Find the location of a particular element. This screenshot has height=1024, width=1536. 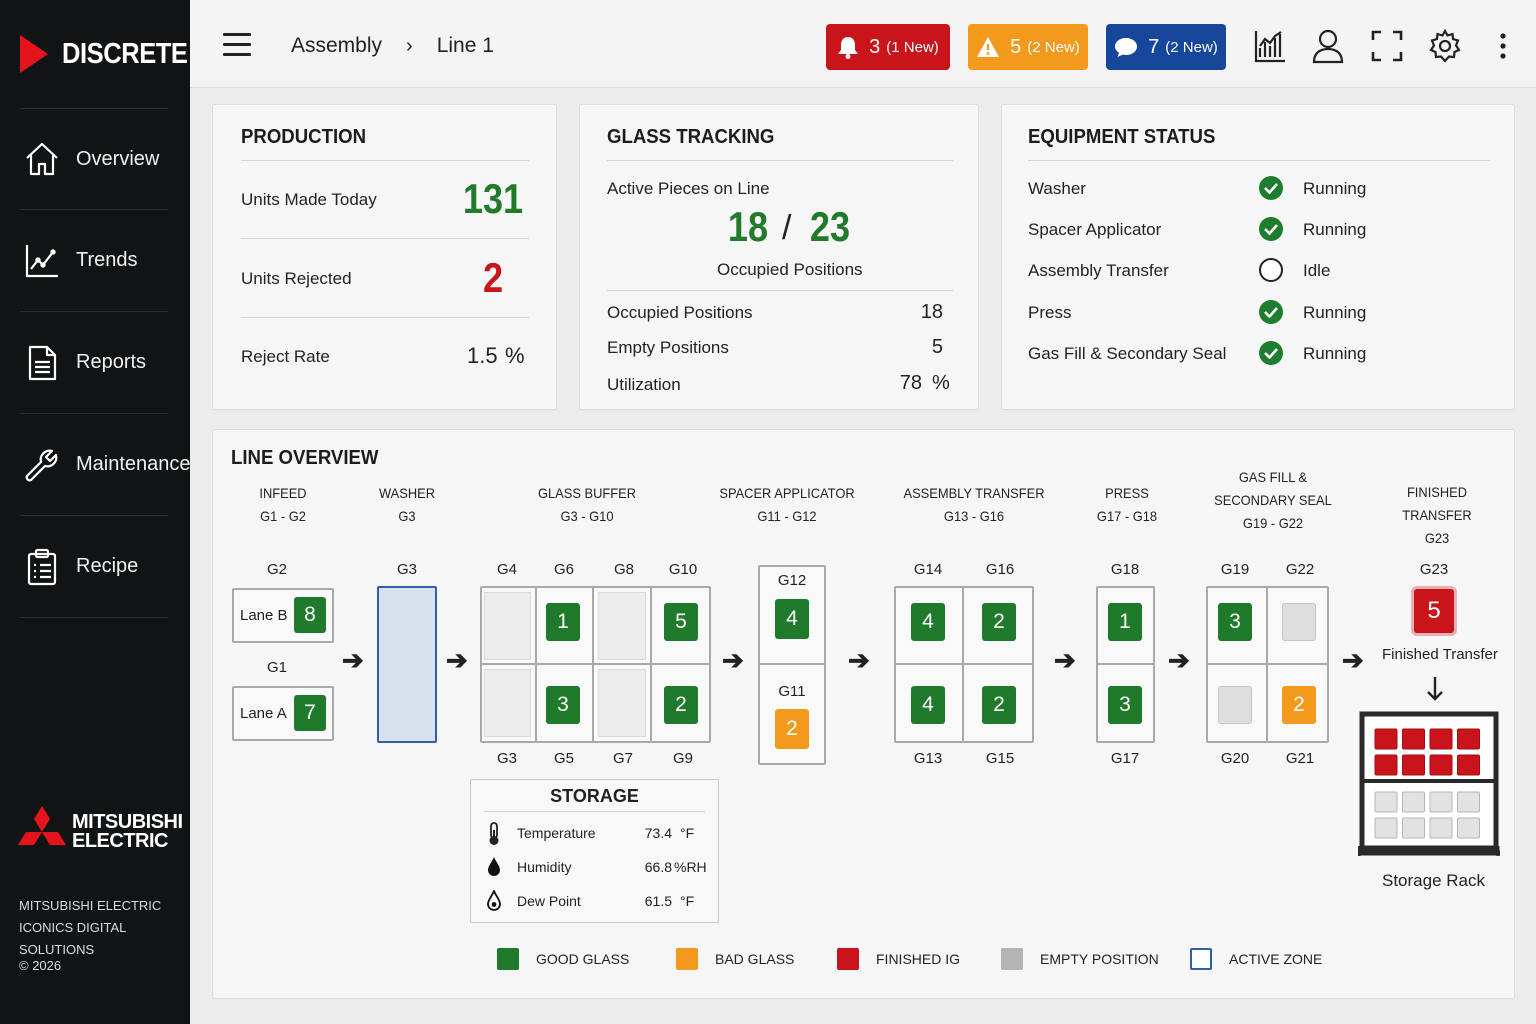

analytics-chart-icon is located at coordinates (1270, 46).